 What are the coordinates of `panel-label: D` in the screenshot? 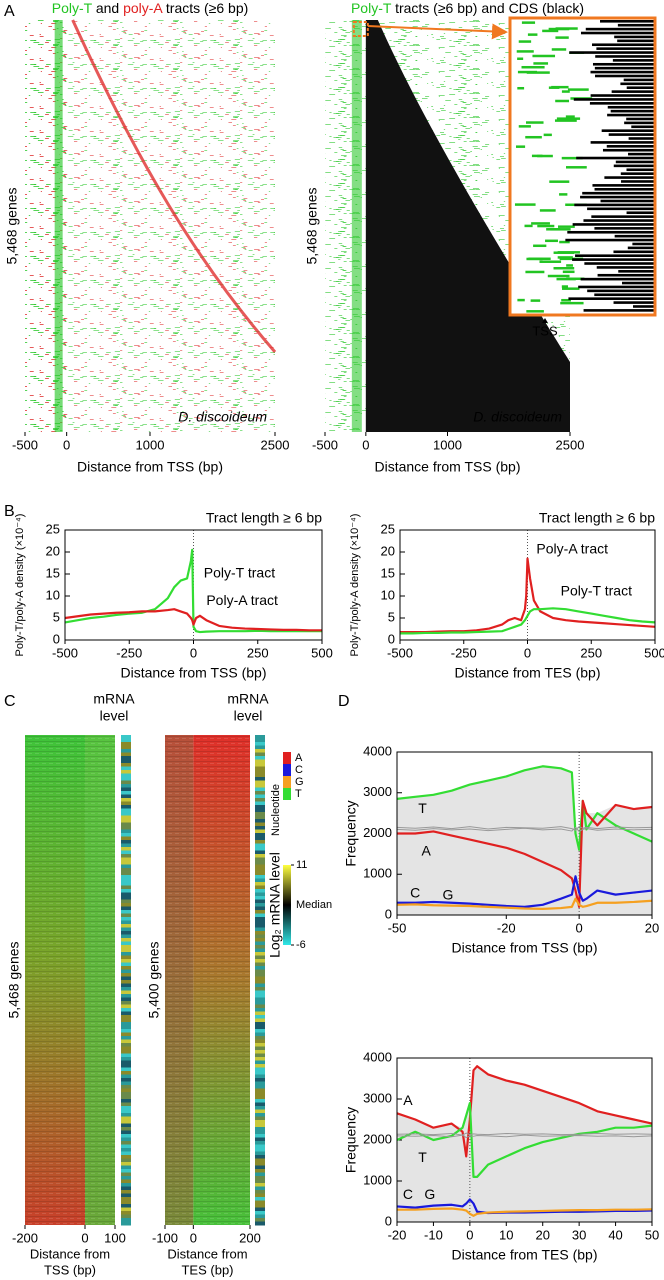 It's located at (344, 701).